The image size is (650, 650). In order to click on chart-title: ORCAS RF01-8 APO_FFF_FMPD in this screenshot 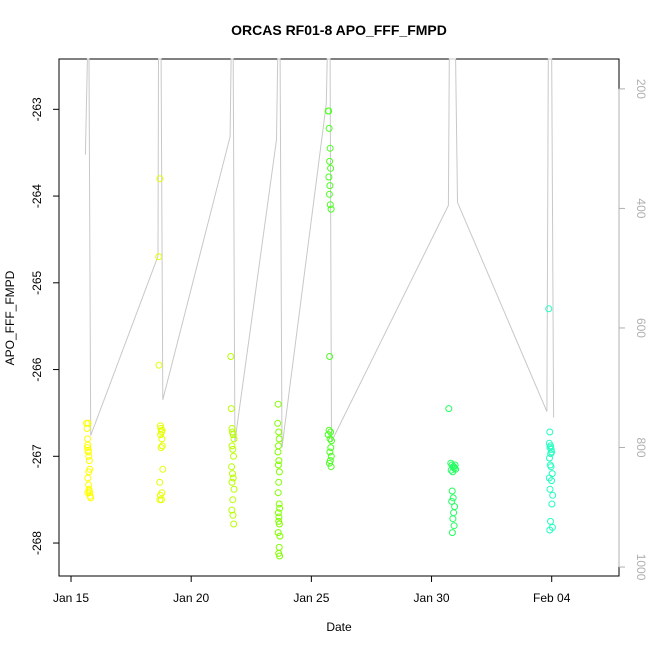, I will do `click(339, 30)`.